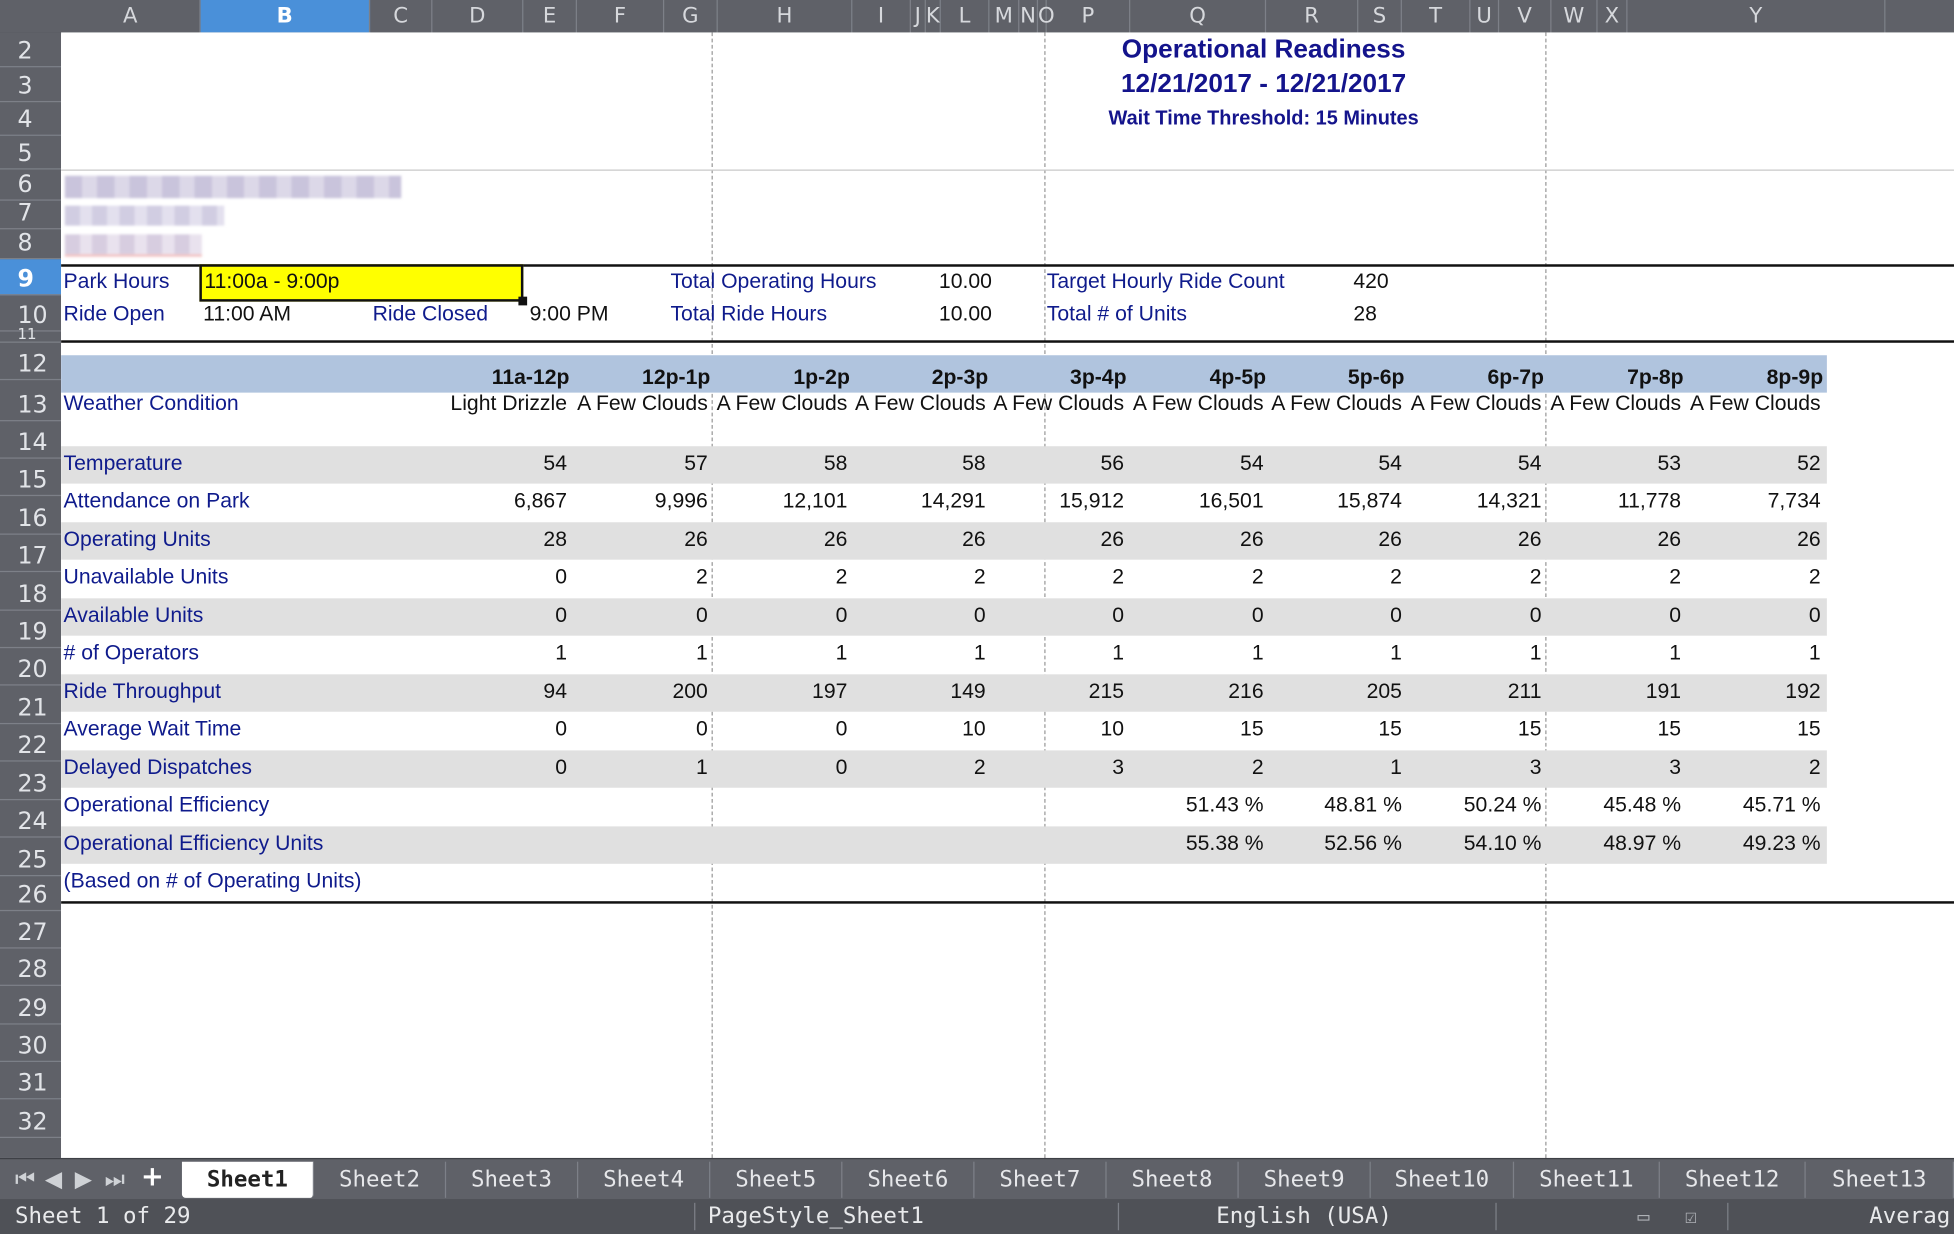 Image resolution: width=1954 pixels, height=1234 pixels. What do you see at coordinates (523, 301) in the screenshot?
I see `fill-handle` at bounding box center [523, 301].